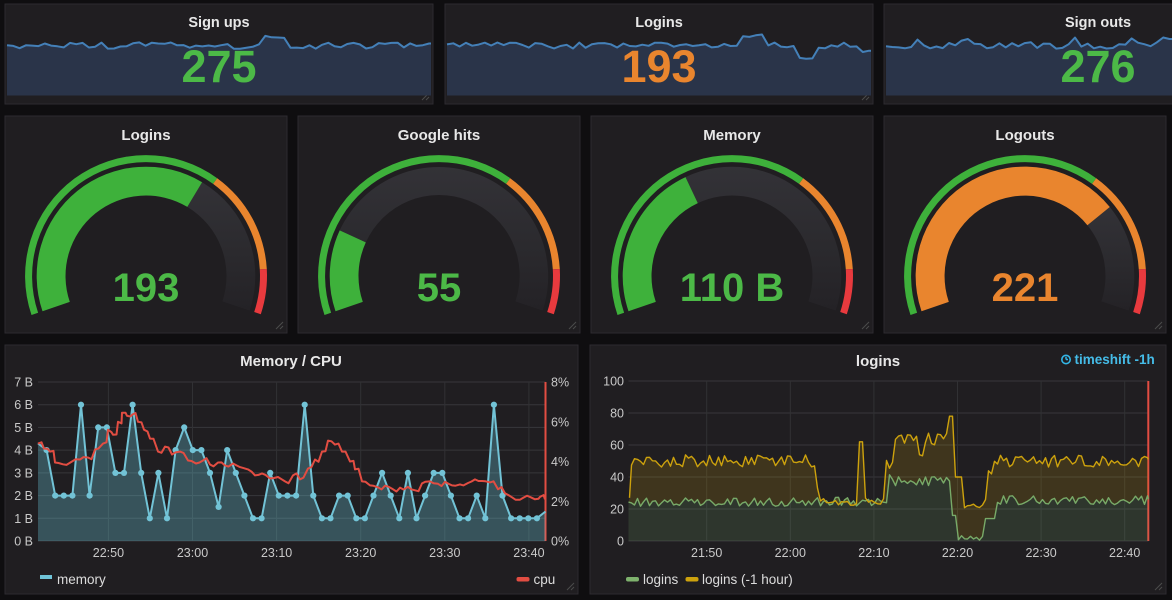 This screenshot has height=600, width=1172. What do you see at coordinates (192, 553) in the screenshot?
I see `svg-text: 23:00` at bounding box center [192, 553].